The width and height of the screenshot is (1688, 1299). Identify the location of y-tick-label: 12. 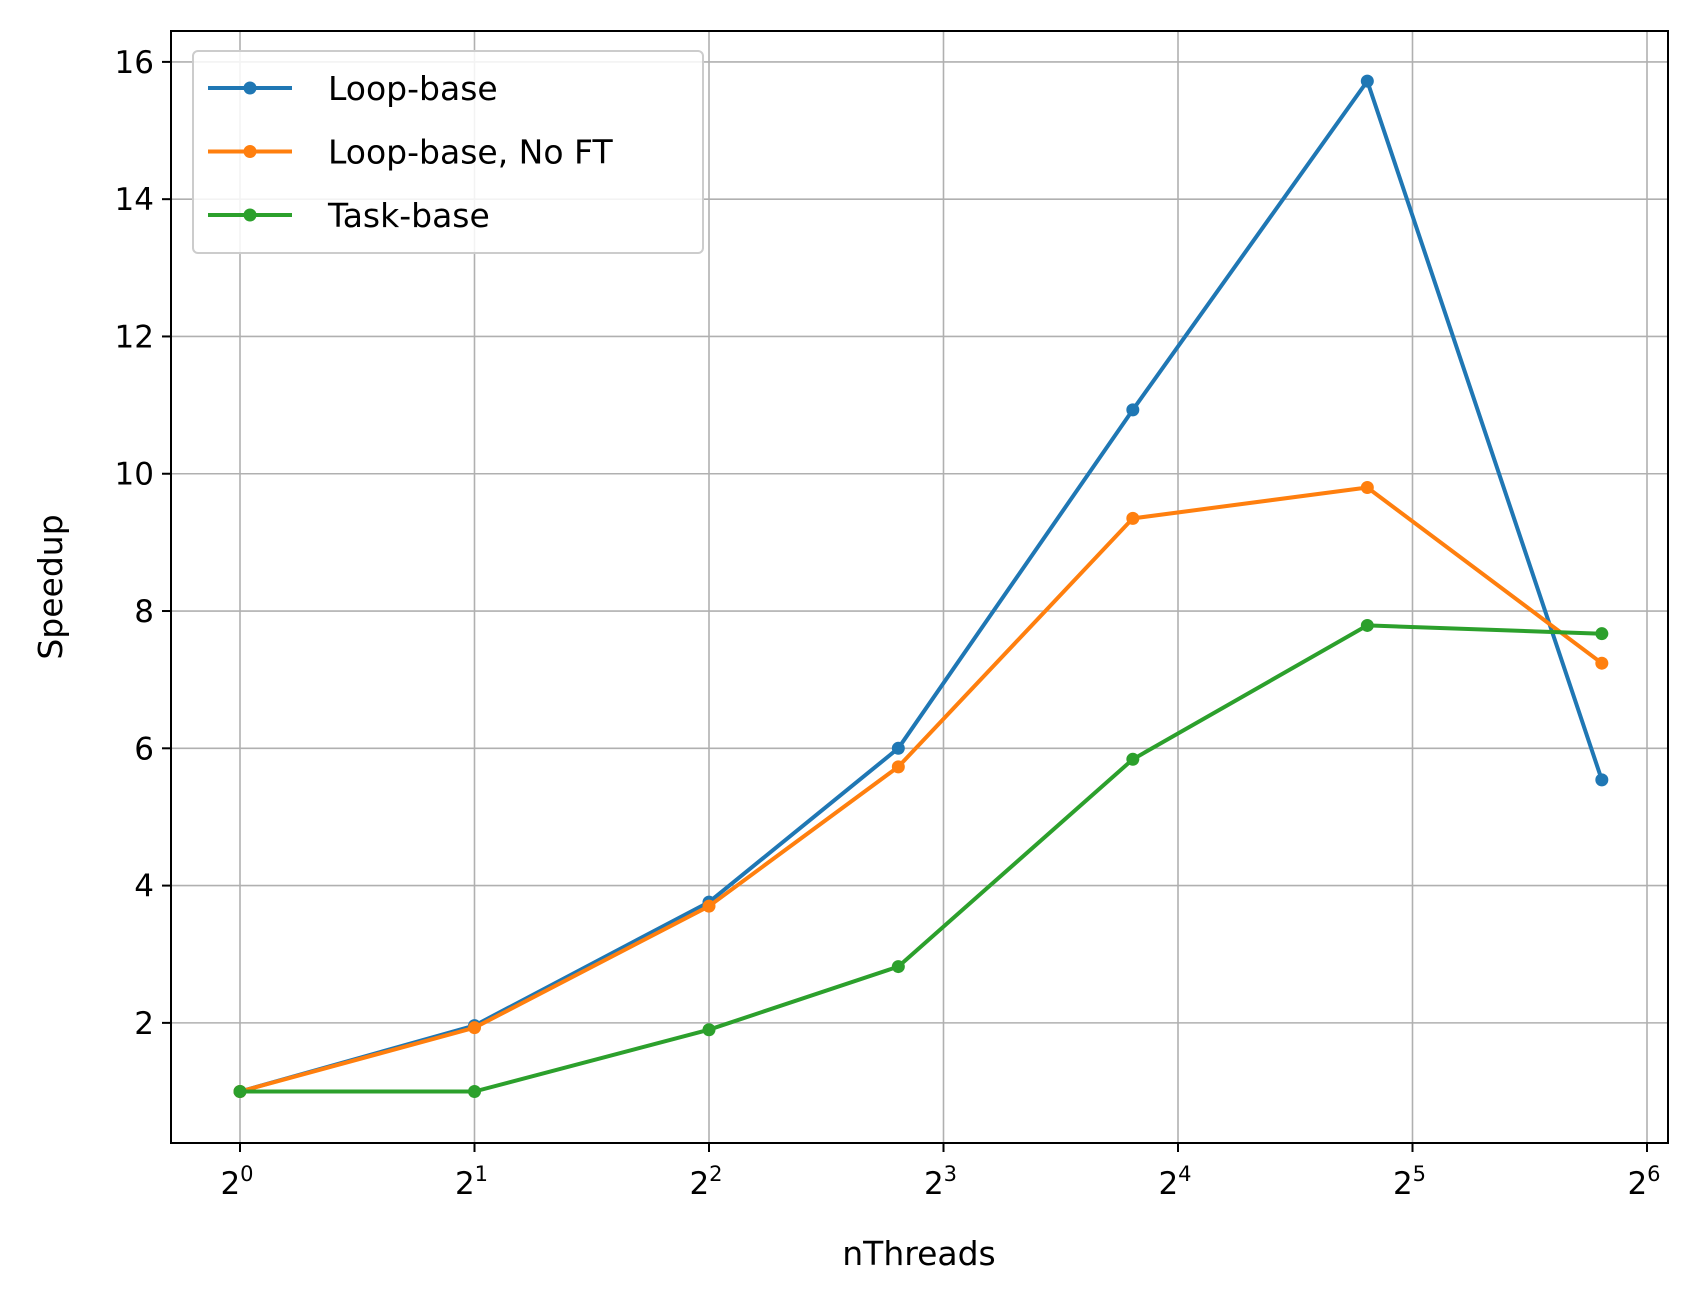
(134, 337).